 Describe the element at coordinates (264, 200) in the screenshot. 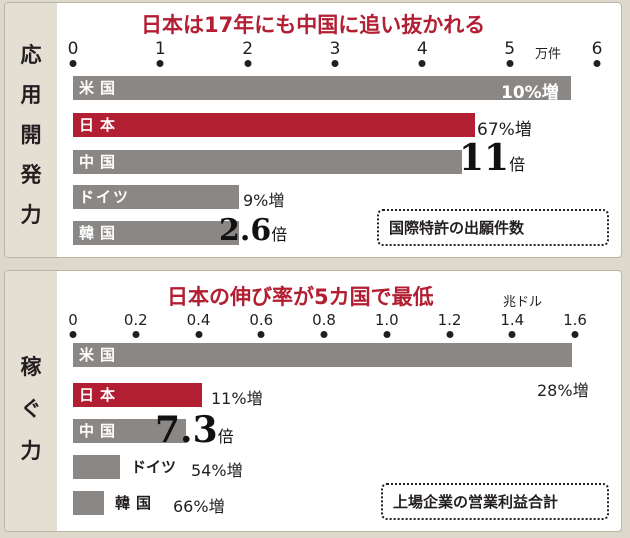

I see `value-label-germany: 9%増` at that location.